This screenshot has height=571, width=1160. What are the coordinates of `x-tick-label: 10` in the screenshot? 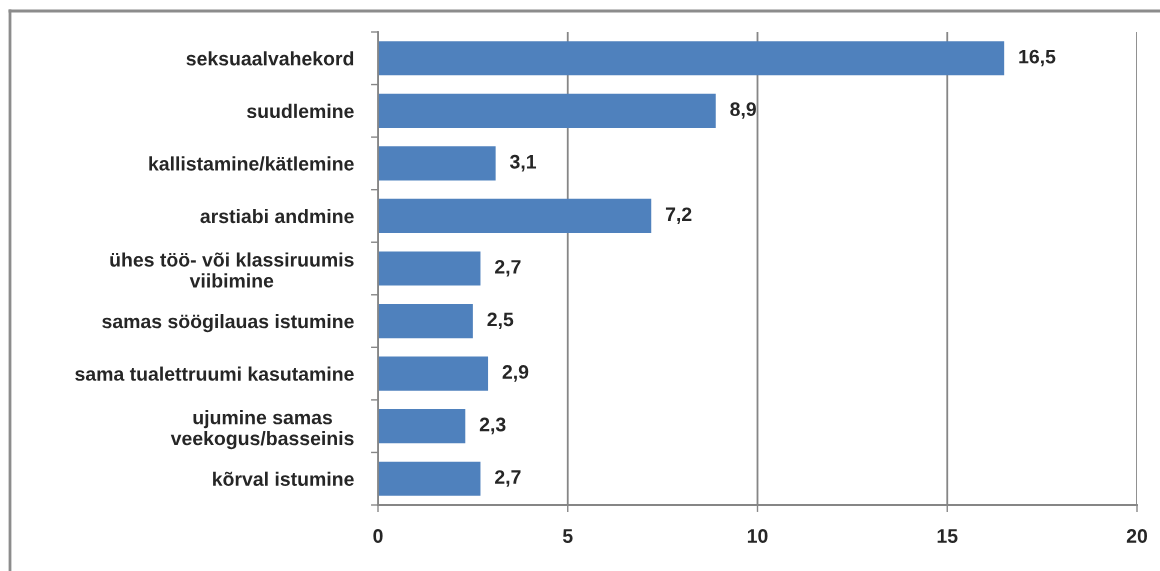 It's located at (757, 536).